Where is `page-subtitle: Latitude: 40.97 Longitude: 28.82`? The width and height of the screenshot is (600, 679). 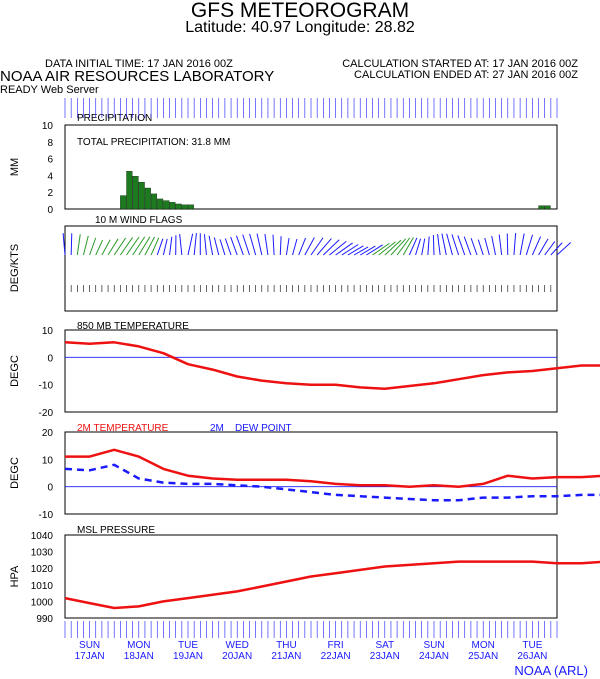 page-subtitle: Latitude: 40.97 Longitude: 28.82 is located at coordinates (300, 27).